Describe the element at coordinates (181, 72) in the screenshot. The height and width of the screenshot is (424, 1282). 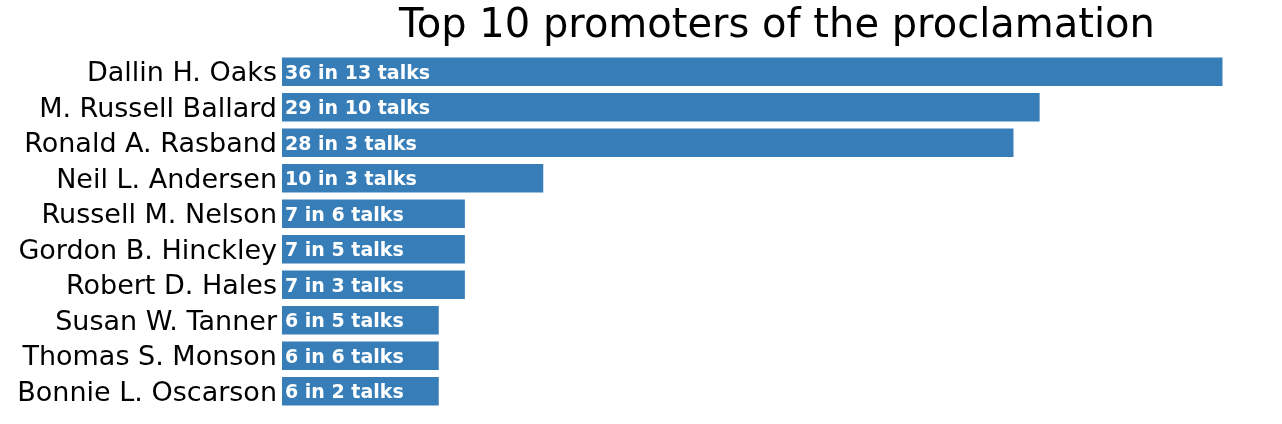
I see `y-tick-label: Dallin H. Oaks` at that location.